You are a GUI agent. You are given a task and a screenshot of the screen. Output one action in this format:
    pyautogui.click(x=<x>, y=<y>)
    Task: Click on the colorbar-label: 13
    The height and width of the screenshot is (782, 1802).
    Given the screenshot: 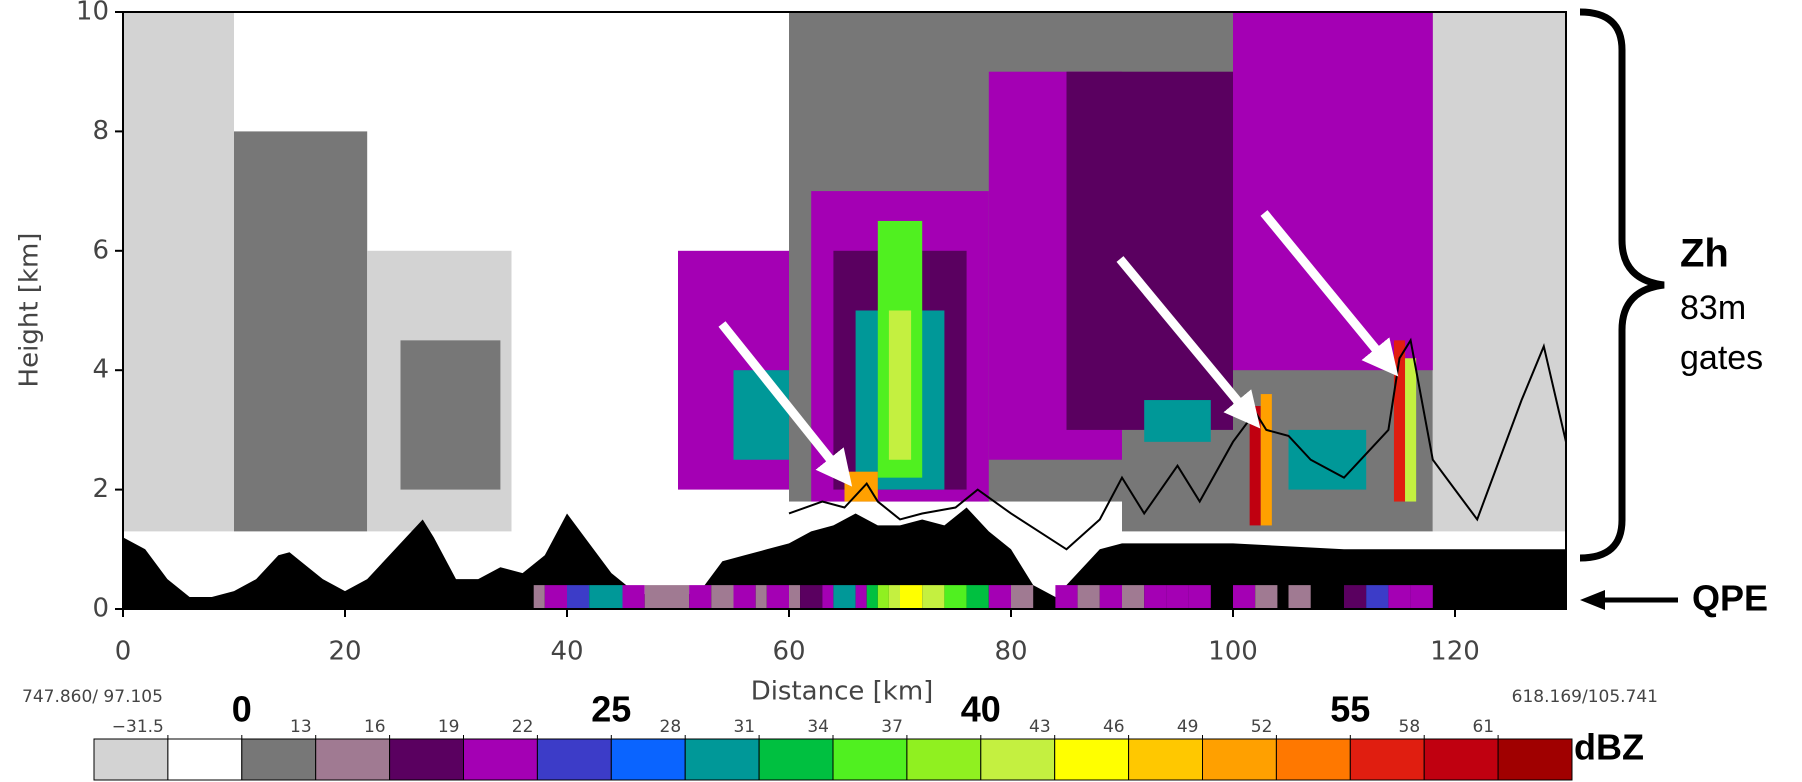 What is the action you would take?
    pyautogui.click(x=301, y=727)
    